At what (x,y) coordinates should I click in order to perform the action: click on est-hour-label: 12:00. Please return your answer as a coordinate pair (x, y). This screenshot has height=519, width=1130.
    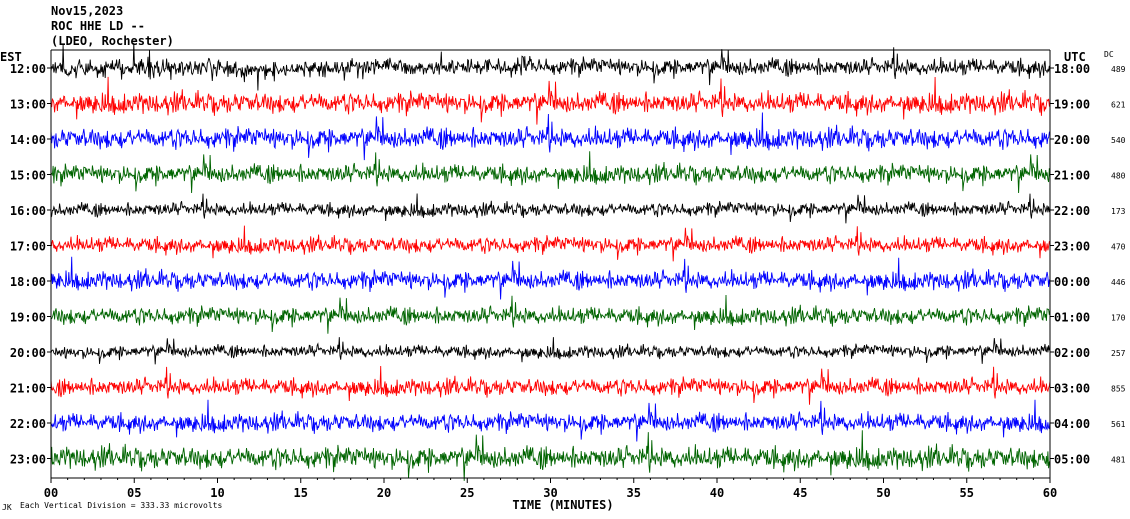
    Looking at the image, I should click on (28, 69).